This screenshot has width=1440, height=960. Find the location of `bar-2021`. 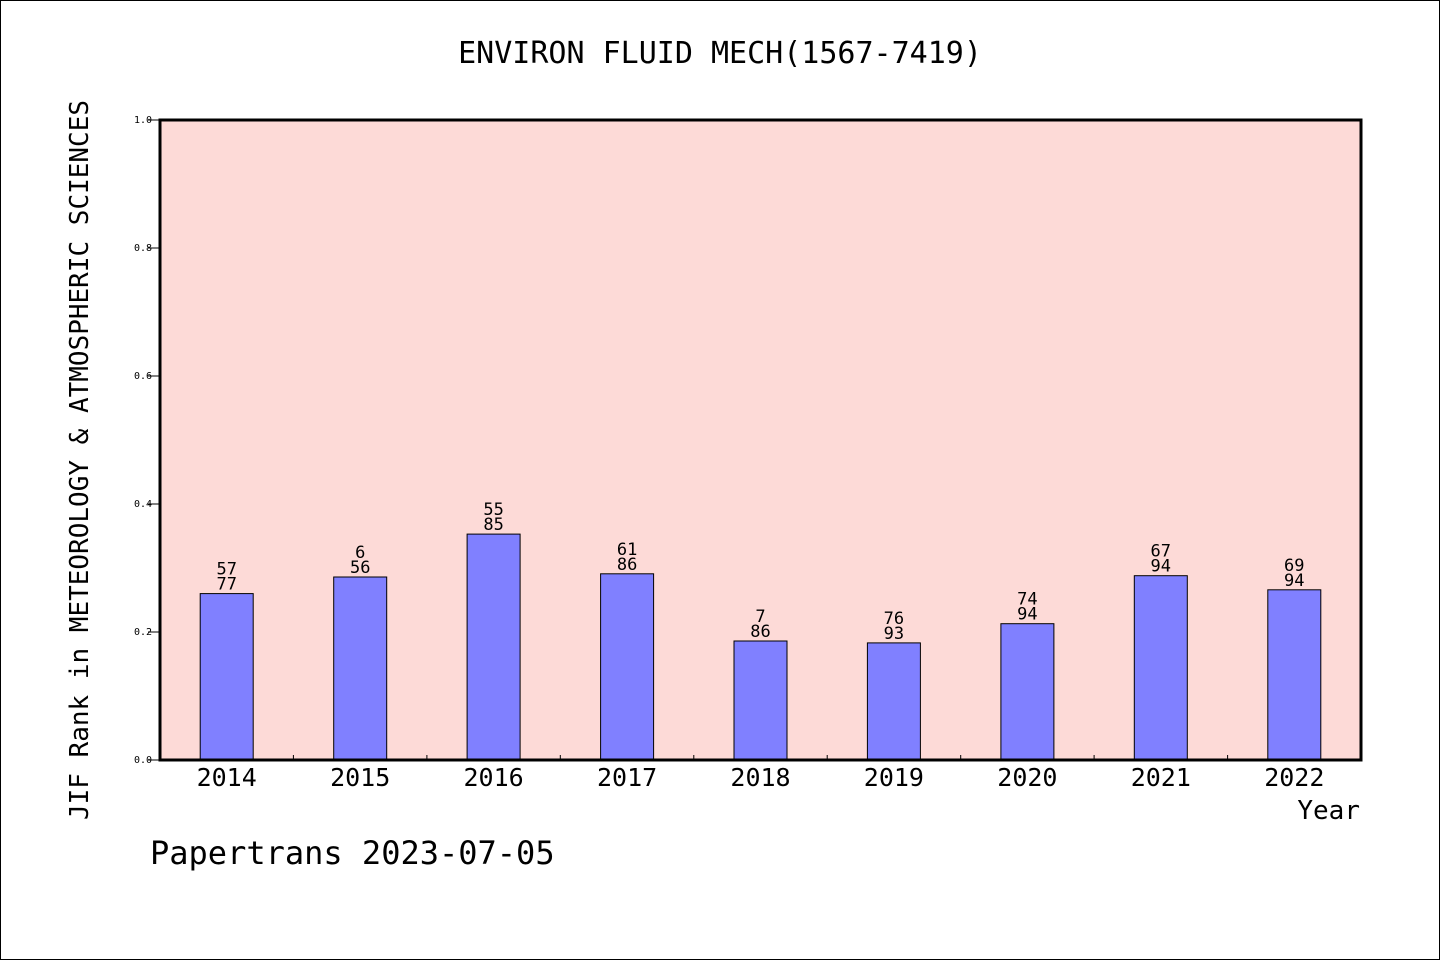

bar-2021 is located at coordinates (1160, 668).